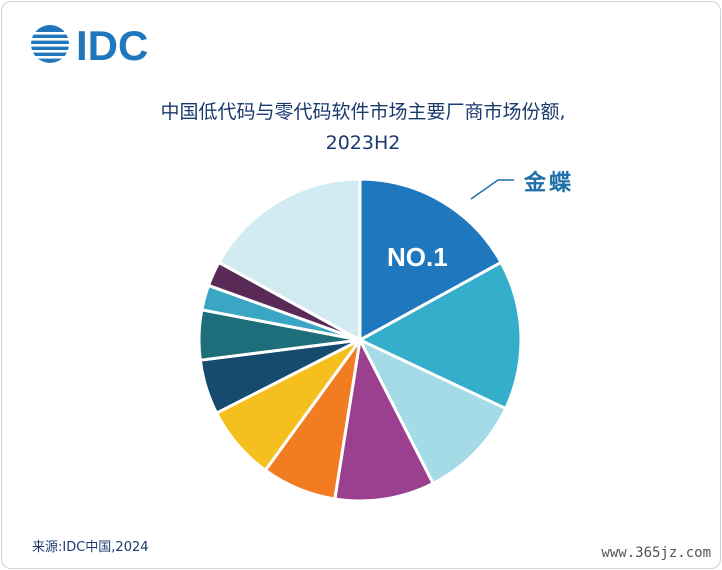 The width and height of the screenshot is (722, 570). Describe the element at coordinates (363, 143) in the screenshot. I see `chart-title-line2: 2023H2` at that location.